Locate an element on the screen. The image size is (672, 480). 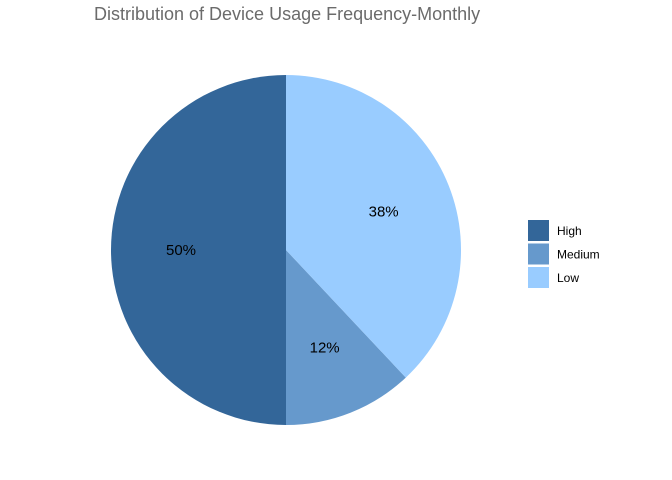
legend-label-high: High is located at coordinates (569, 231).